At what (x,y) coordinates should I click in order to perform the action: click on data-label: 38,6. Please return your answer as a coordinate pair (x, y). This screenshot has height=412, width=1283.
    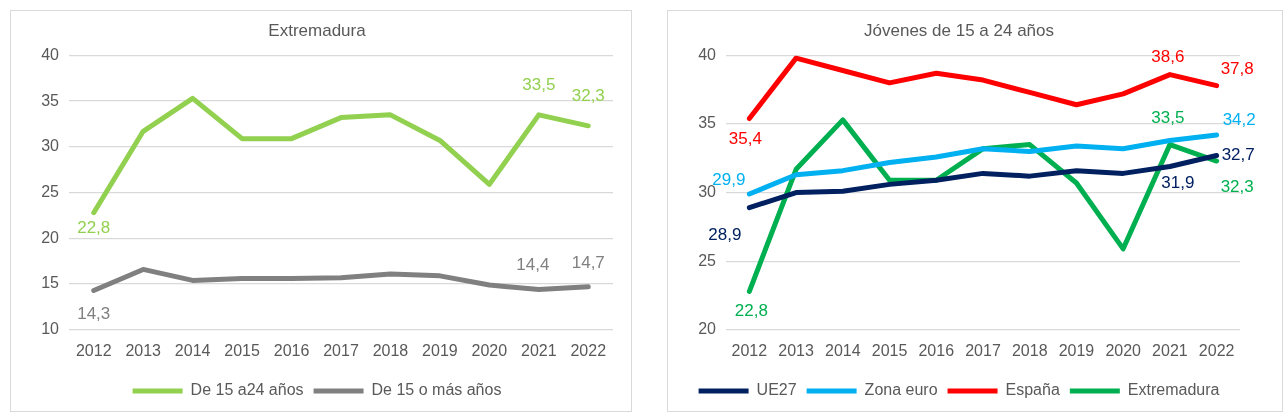
    Looking at the image, I should click on (1168, 57).